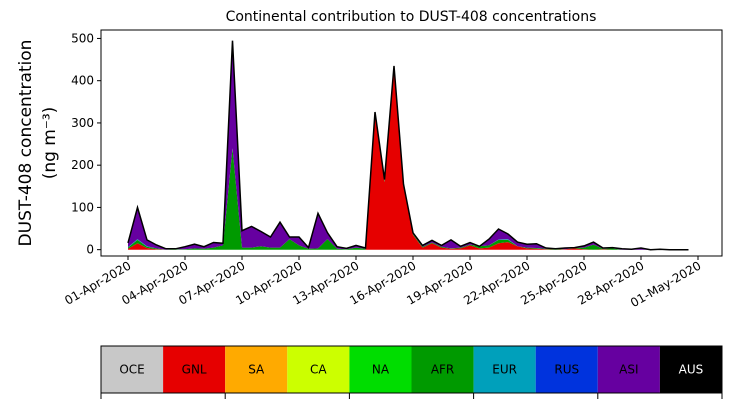  What do you see at coordinates (90, 250) in the screenshot?
I see `y-tick-label: 0` at bounding box center [90, 250].